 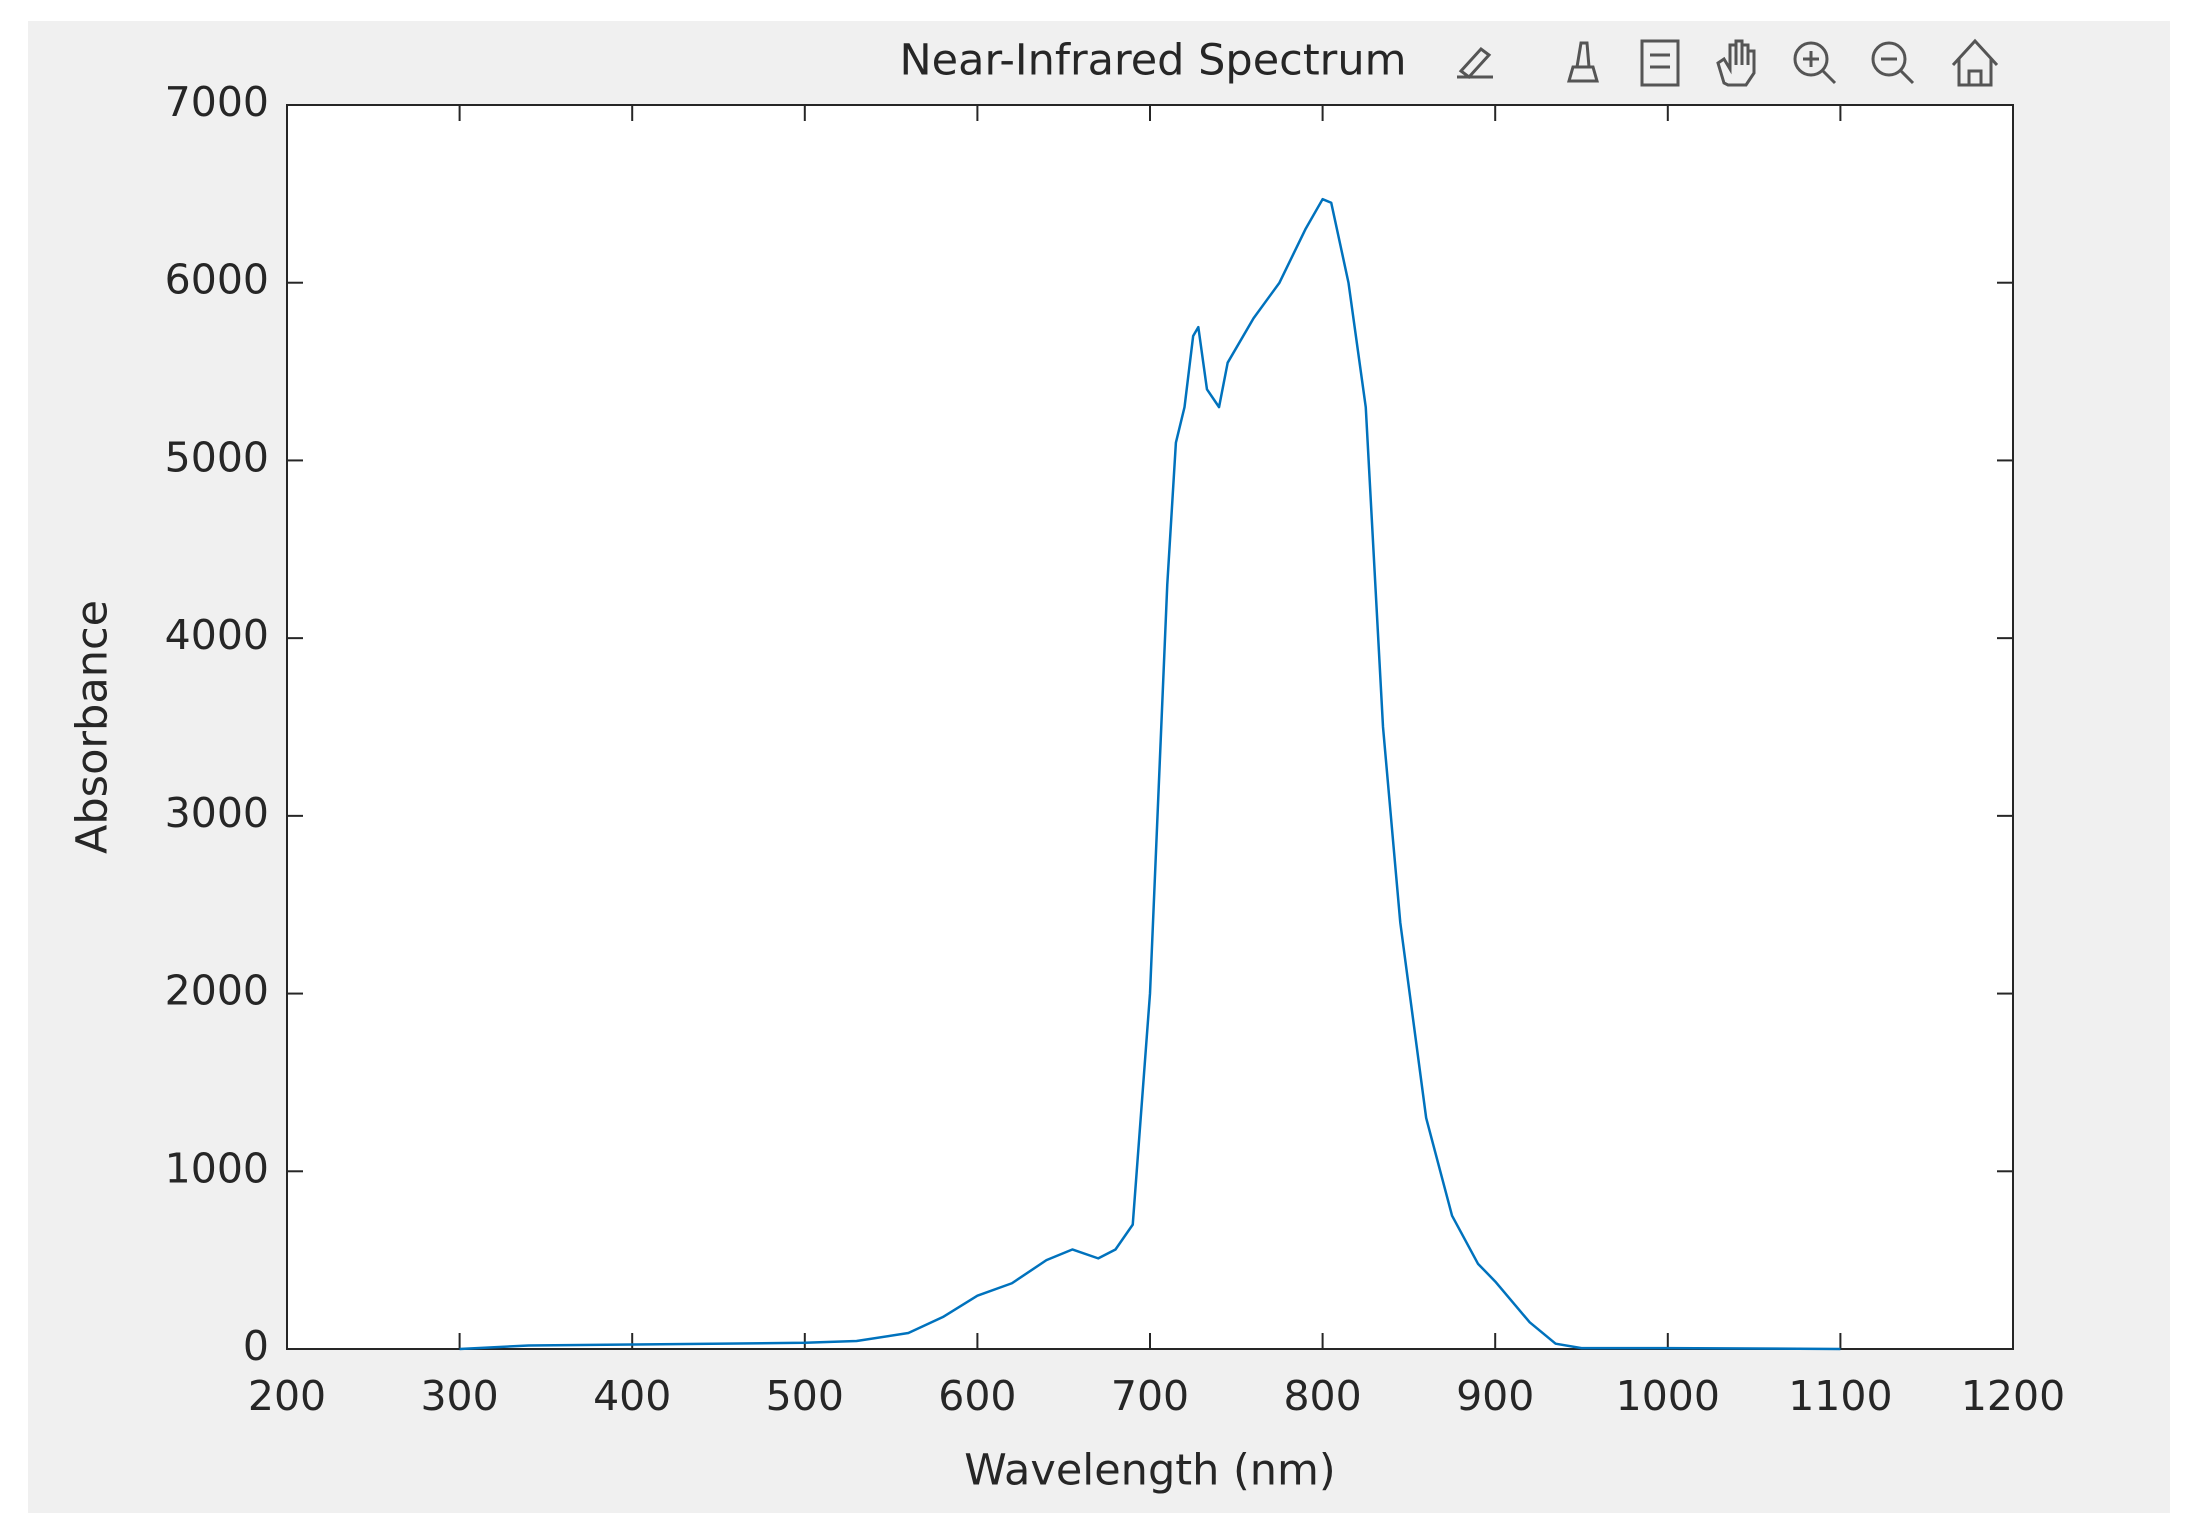 I want to click on x-tick-label: 500, so click(x=805, y=1396).